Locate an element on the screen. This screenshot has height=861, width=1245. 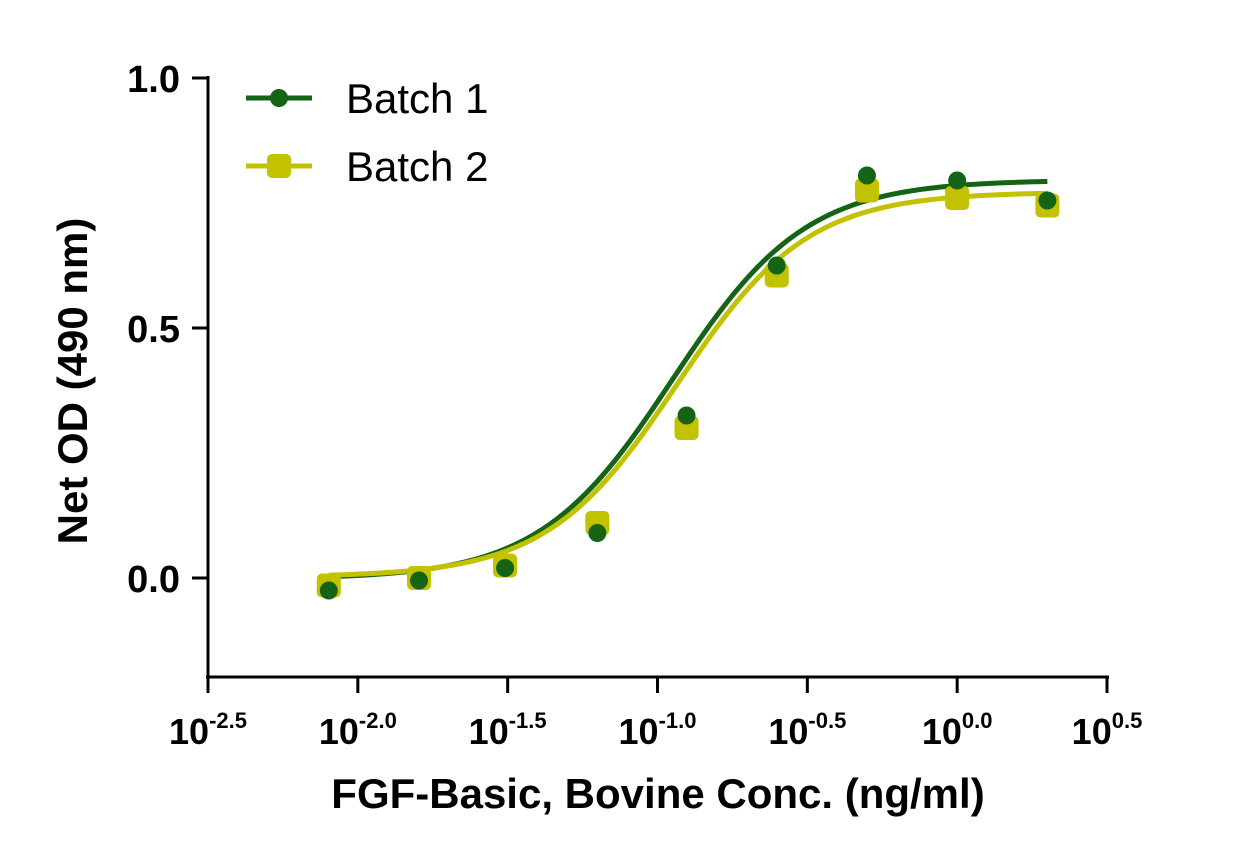
x-tick-label: 10-1.0 is located at coordinates (658, 730).